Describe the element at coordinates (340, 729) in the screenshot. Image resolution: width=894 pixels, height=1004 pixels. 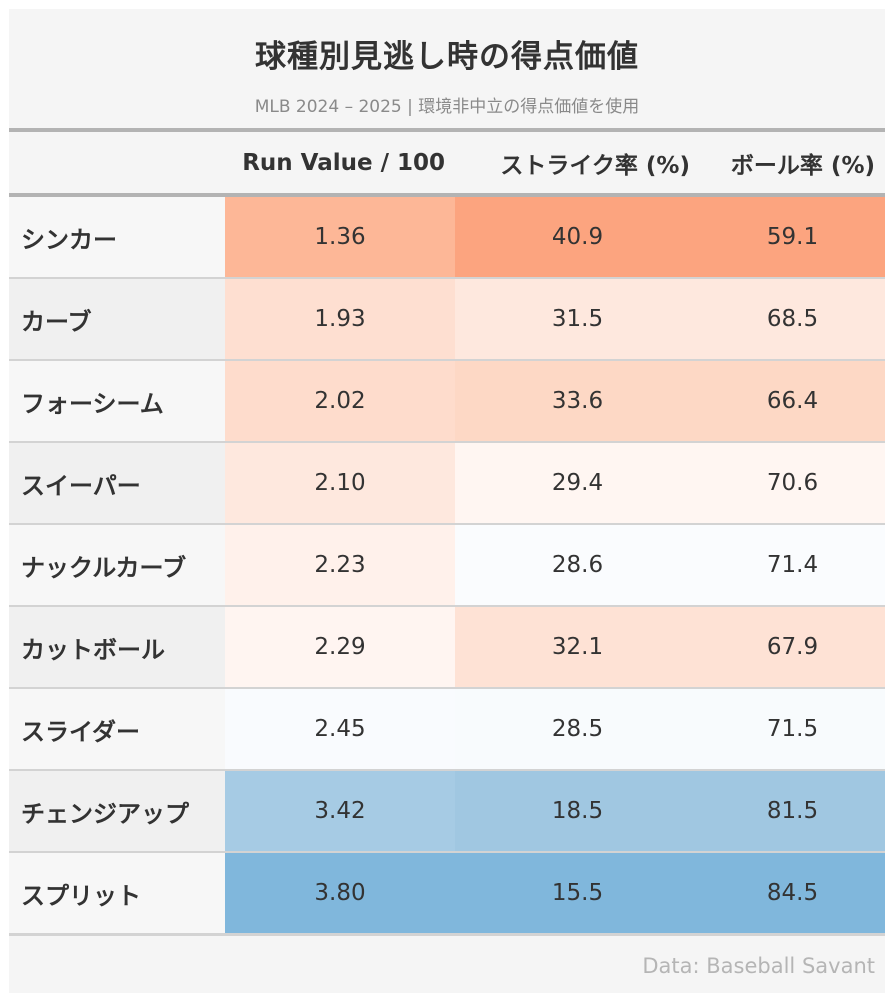
I see `run-value-cell: 2.45` at that location.